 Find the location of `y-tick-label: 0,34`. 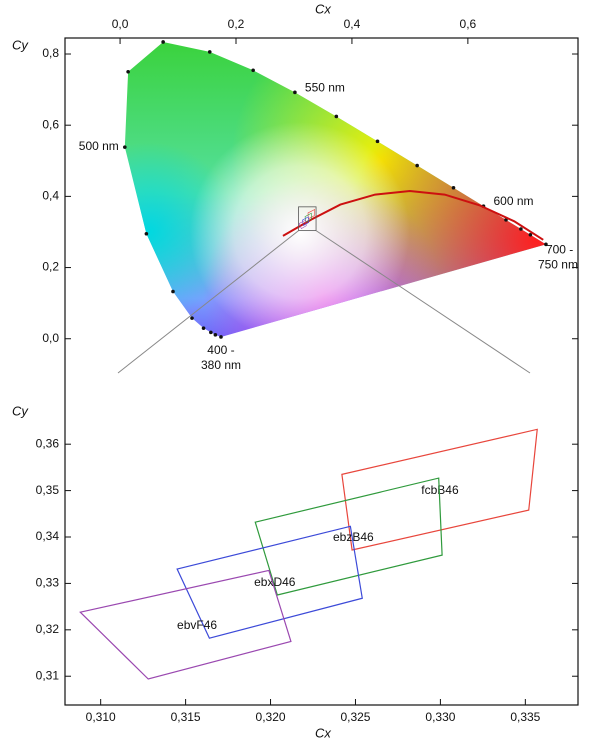

y-tick-label: 0,34 is located at coordinates (48, 536).